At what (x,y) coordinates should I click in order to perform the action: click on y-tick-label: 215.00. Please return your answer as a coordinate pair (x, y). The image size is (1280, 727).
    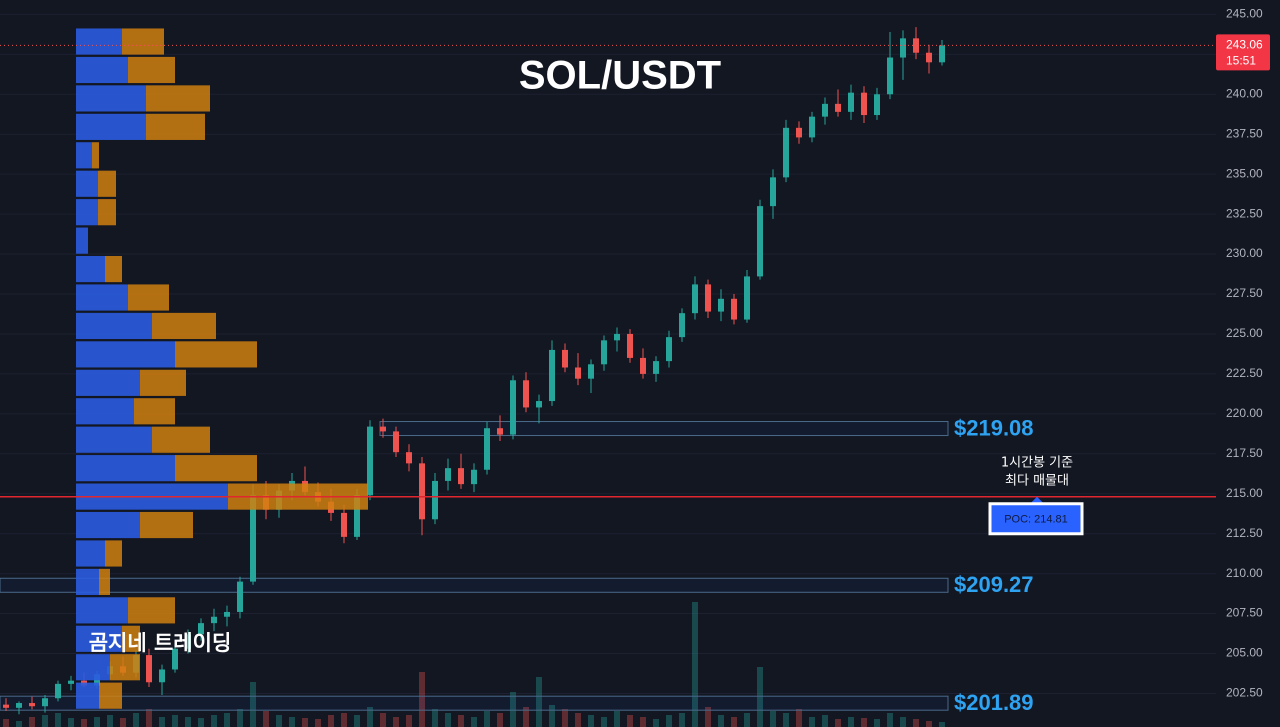
    Looking at the image, I should click on (1244, 493).